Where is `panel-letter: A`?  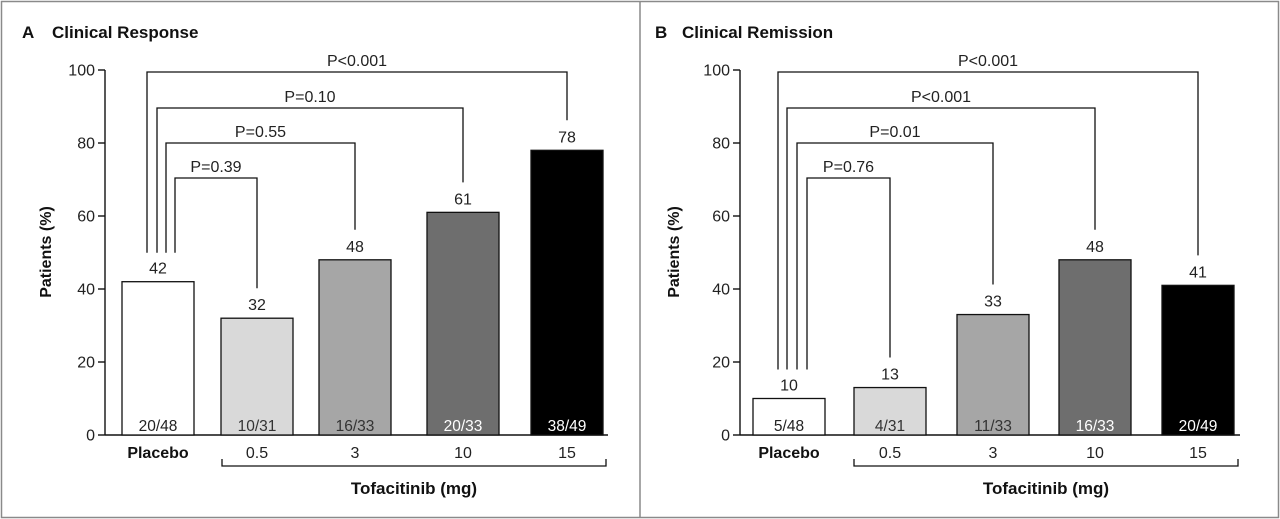
panel-letter: A is located at coordinates (28, 32).